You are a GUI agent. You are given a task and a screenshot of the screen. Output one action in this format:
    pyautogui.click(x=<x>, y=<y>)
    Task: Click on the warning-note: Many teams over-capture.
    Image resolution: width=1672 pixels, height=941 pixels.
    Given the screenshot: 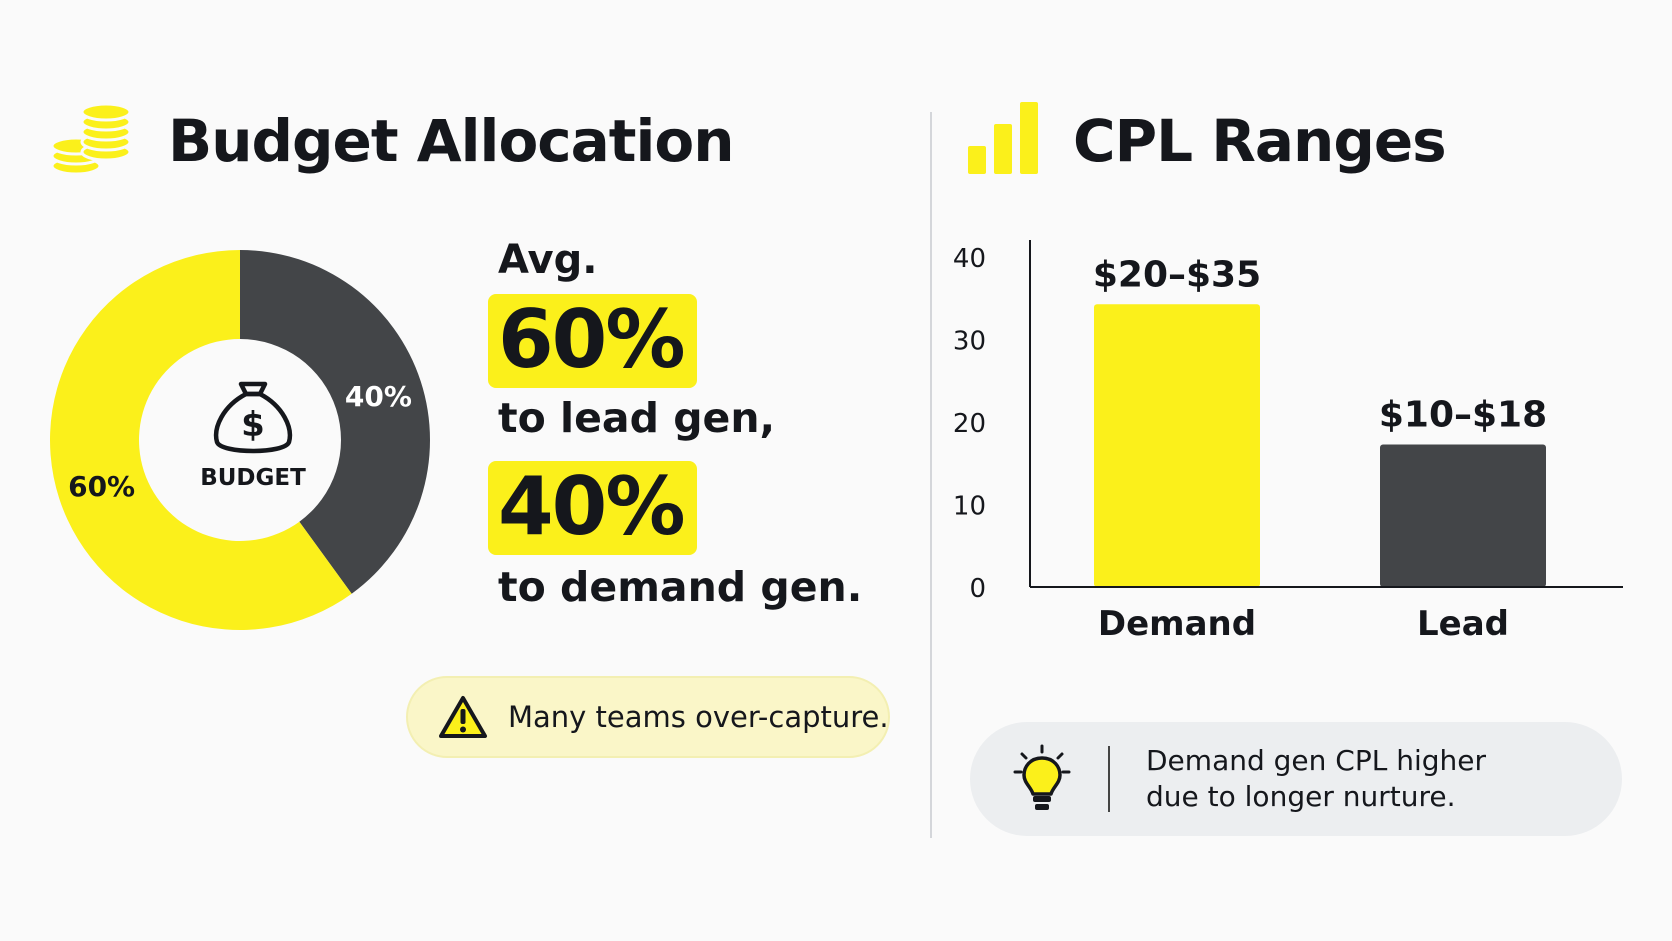 What is the action you would take?
    pyautogui.click(x=648, y=717)
    